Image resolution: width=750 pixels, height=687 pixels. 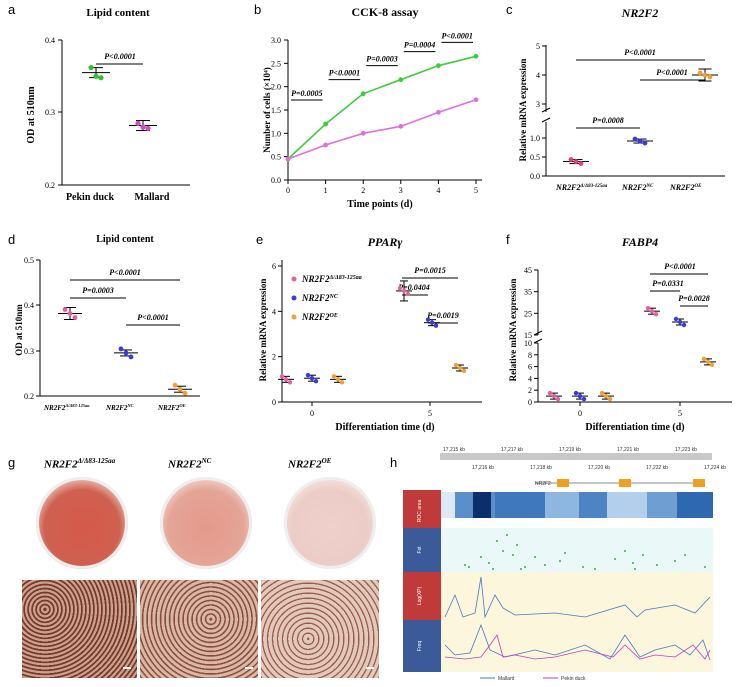 What do you see at coordinates (274, 266) in the screenshot?
I see `tick-label: 6` at bounding box center [274, 266].